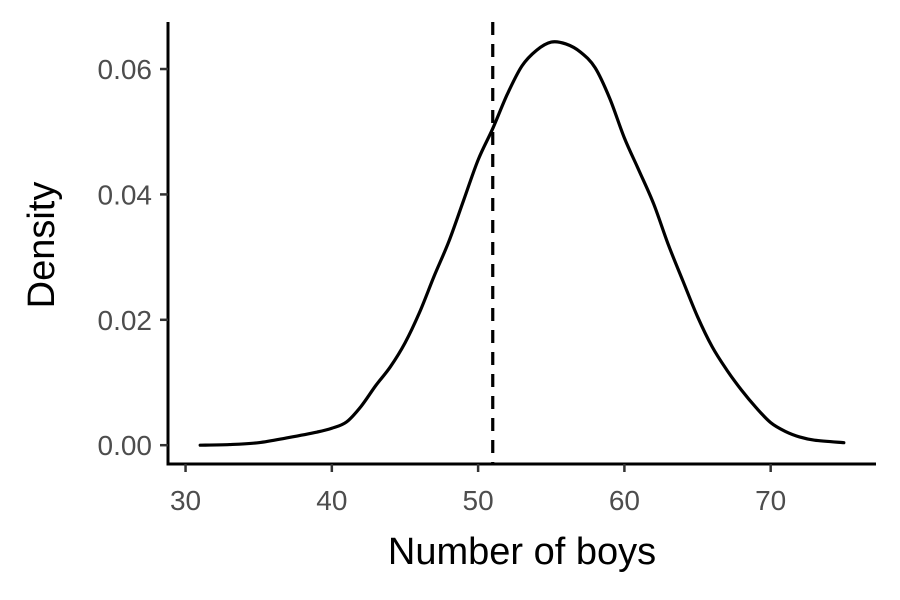  What do you see at coordinates (125, 194) in the screenshot?
I see `y-tick-label: 0.04` at bounding box center [125, 194].